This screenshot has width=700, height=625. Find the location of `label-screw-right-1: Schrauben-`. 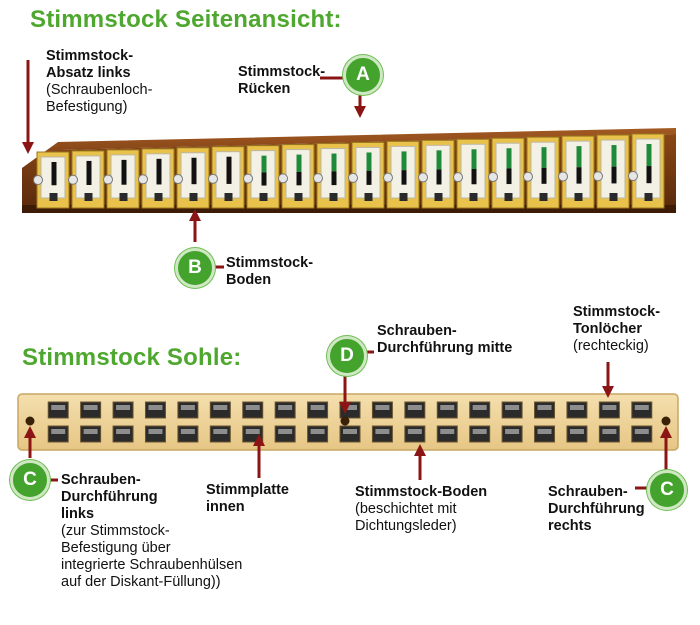

label-screw-right-1: Schrauben- is located at coordinates (588, 492).